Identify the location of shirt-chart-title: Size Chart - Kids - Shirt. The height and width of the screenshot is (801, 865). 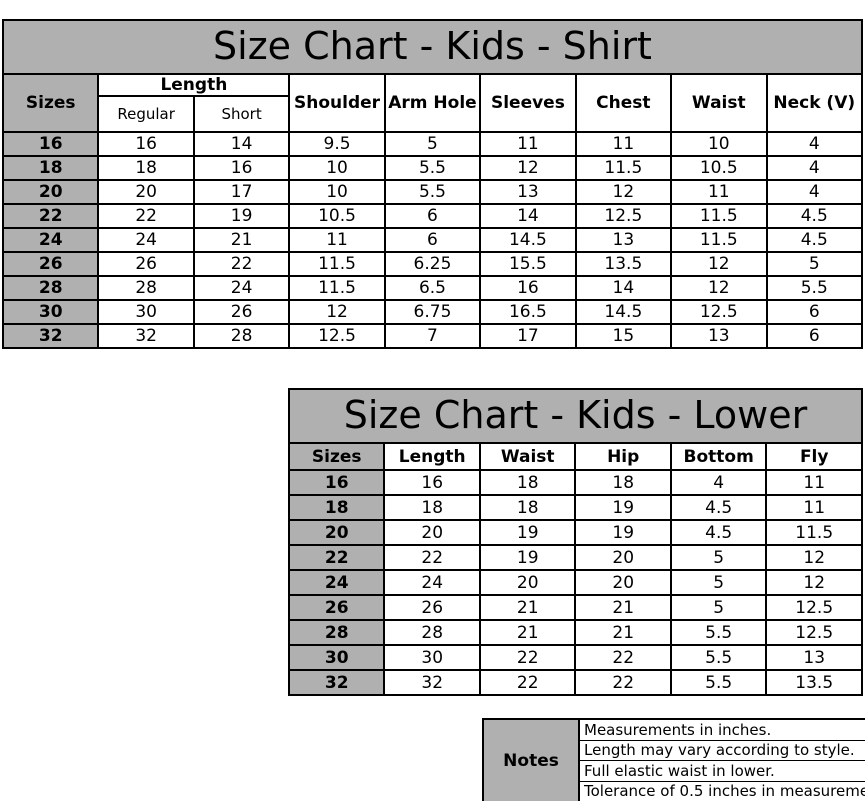
(432, 47).